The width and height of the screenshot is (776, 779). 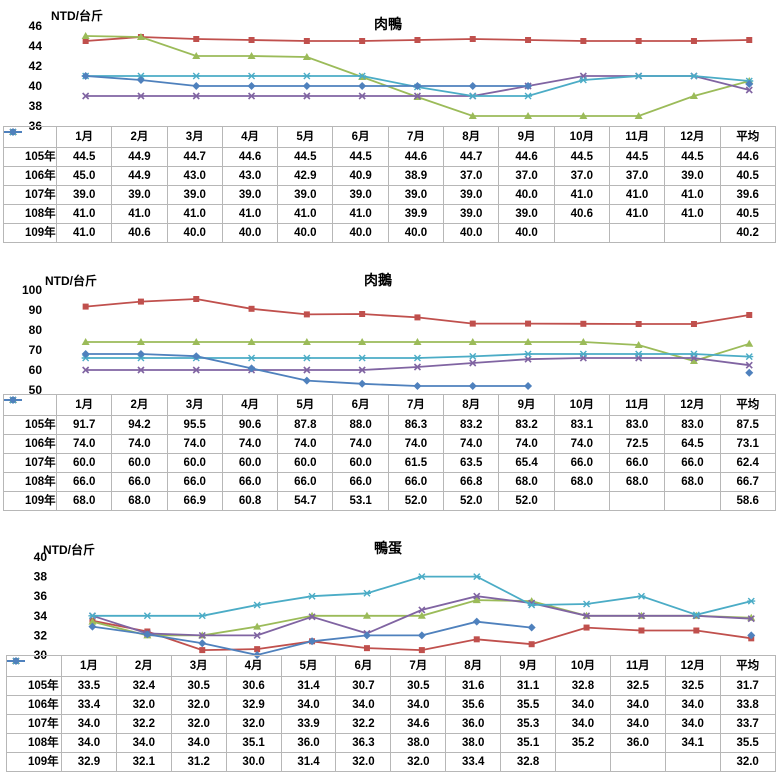 I want to click on series-name: 107年, so click(x=43, y=724).